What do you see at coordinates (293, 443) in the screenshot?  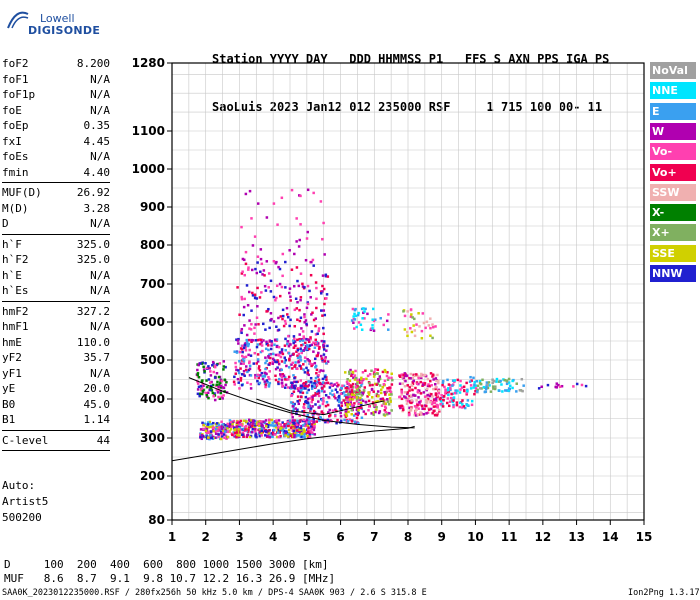 I see `trace-line` at bounding box center [293, 443].